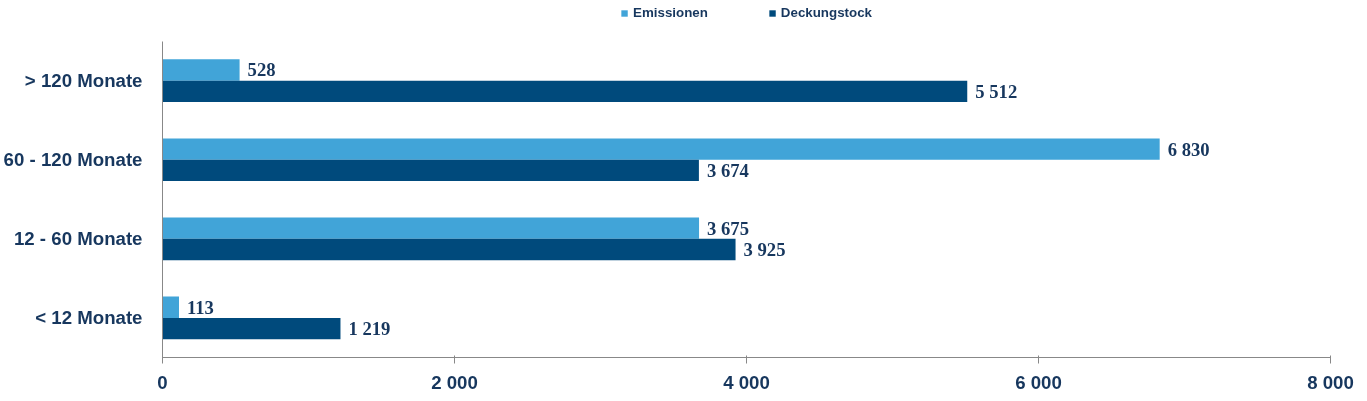 This screenshot has height=401, width=1367. Describe the element at coordinates (73, 160) in the screenshot. I see `y-tick-label: 60 - 120 Monate` at that location.